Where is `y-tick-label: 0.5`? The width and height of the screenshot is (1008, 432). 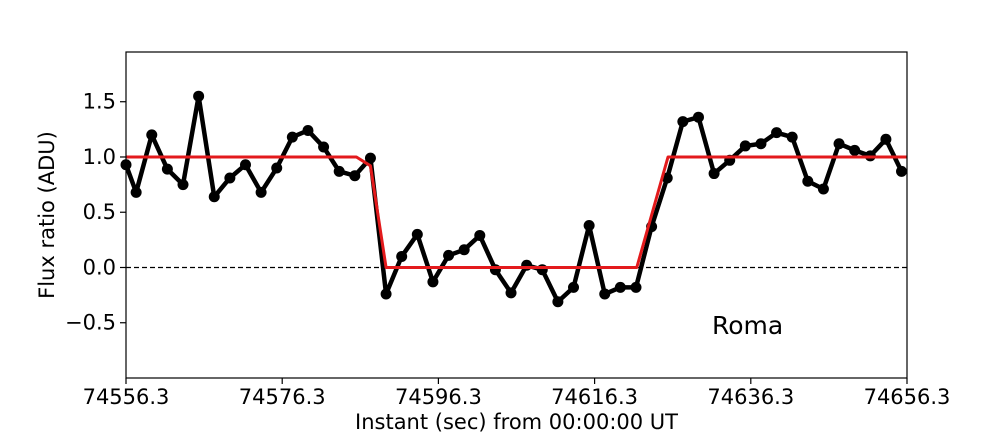 y-tick-label: 0.5 is located at coordinates (99, 212).